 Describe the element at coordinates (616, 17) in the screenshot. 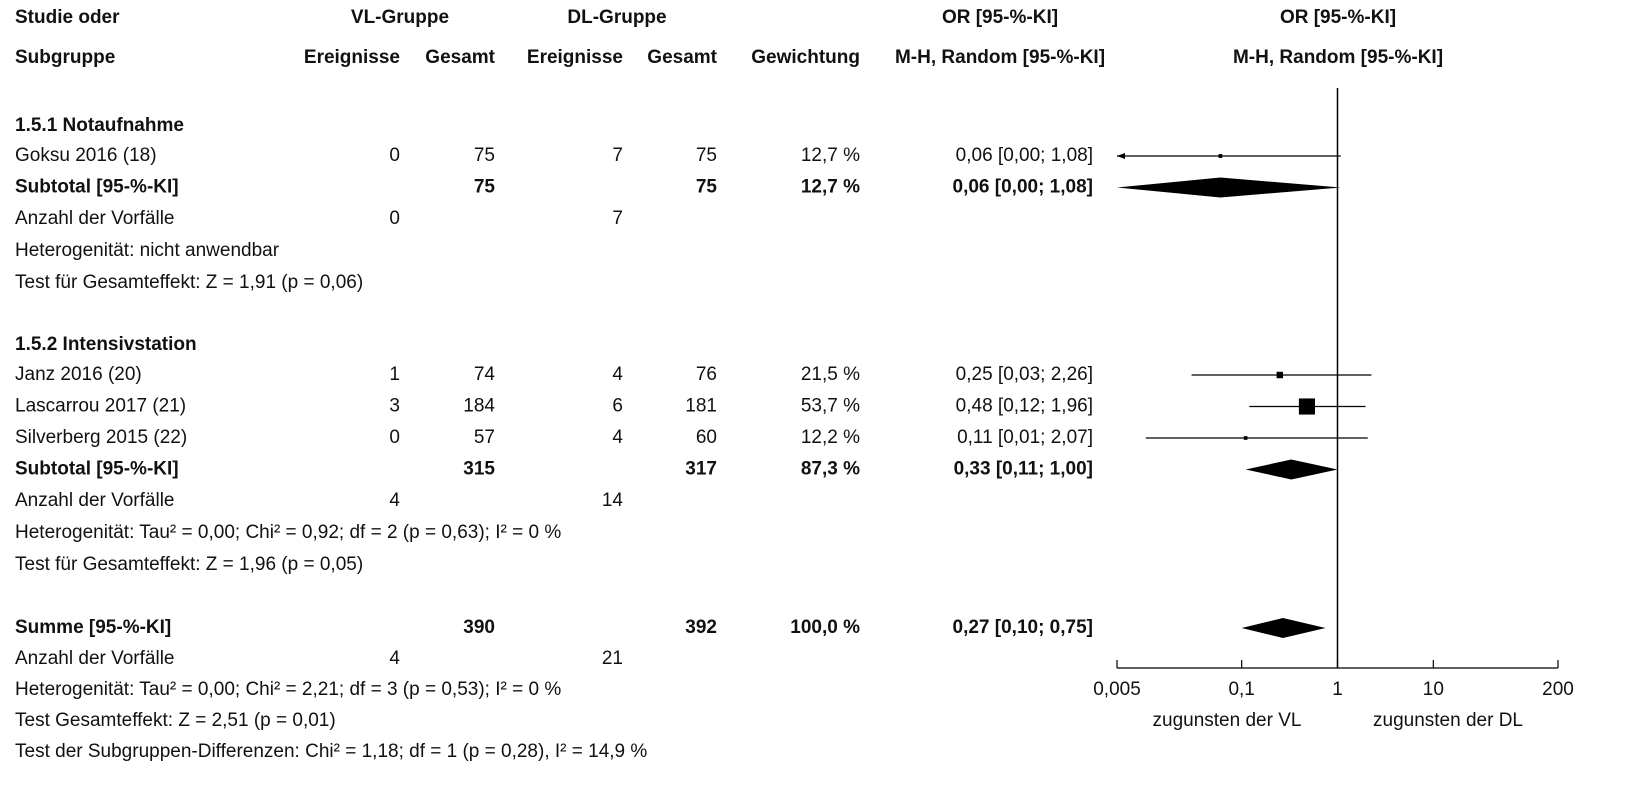

I see `header-dl: DL-Gruppe` at that location.